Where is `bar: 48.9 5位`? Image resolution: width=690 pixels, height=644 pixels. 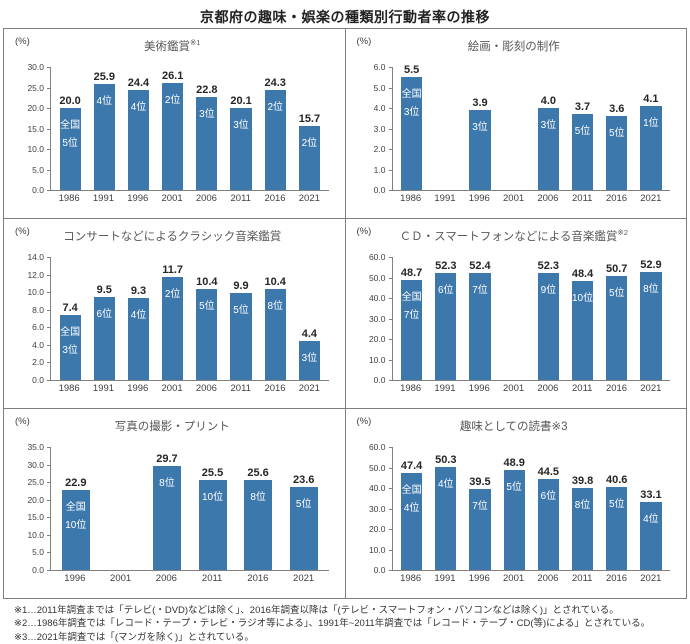
bar: 48.9 5位 is located at coordinates (514, 513).